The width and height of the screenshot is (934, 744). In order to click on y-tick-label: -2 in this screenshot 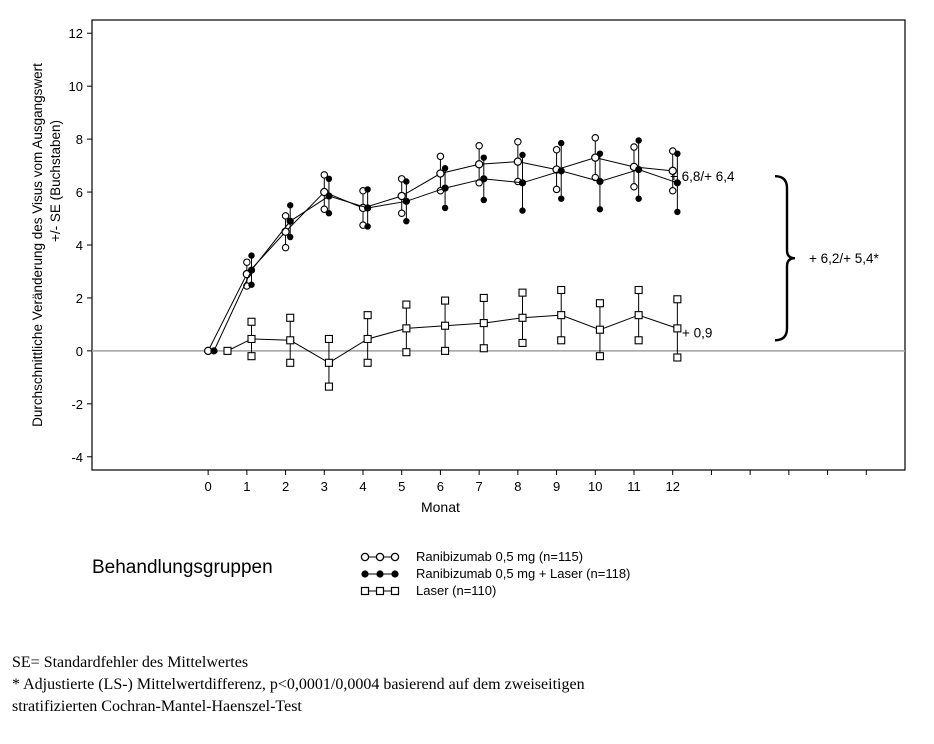, I will do `click(77, 404)`.